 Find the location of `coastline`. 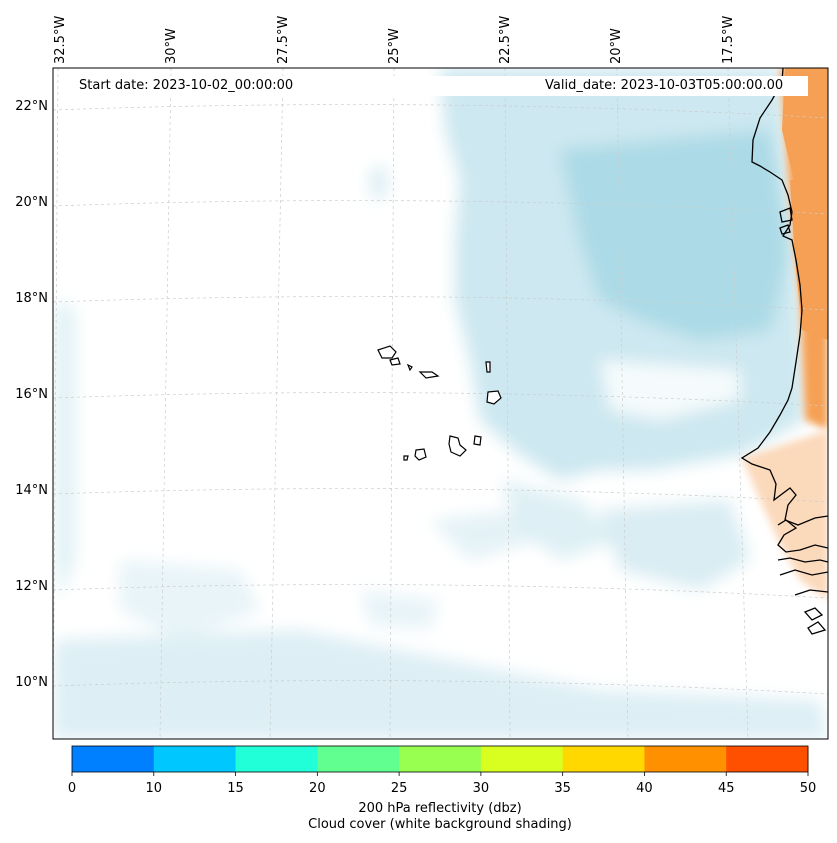

coastline is located at coordinates (784, 351).